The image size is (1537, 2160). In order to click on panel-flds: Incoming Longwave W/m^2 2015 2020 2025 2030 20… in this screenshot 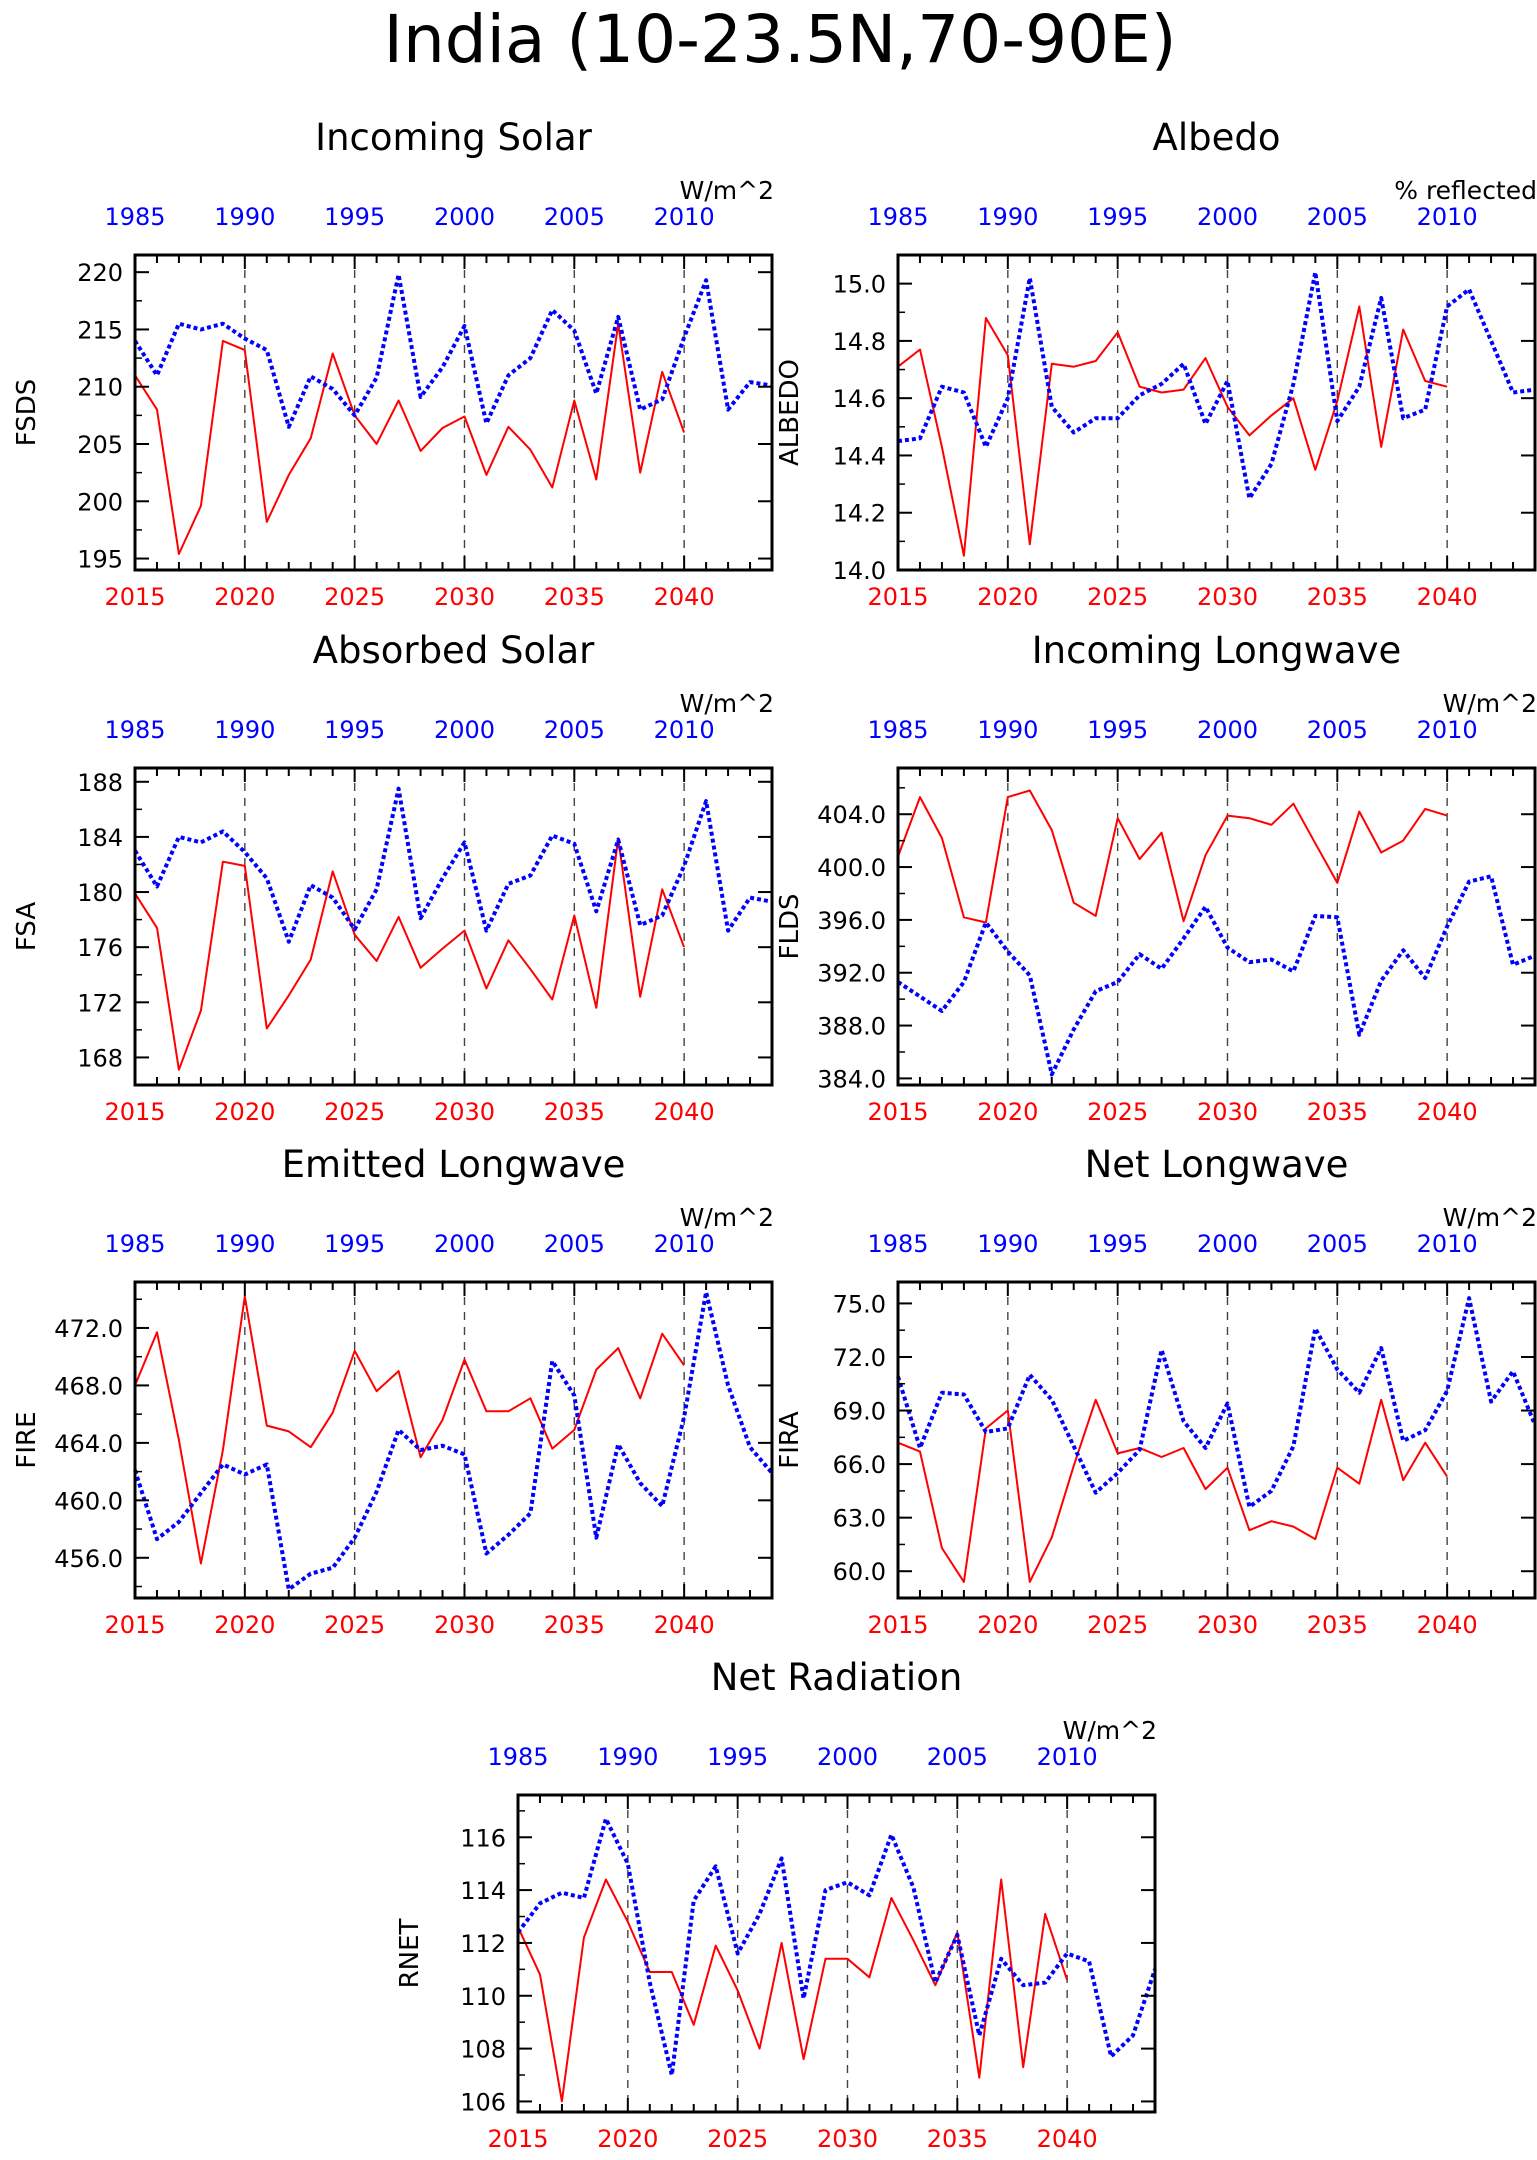, I will do `click(1156, 877)`.